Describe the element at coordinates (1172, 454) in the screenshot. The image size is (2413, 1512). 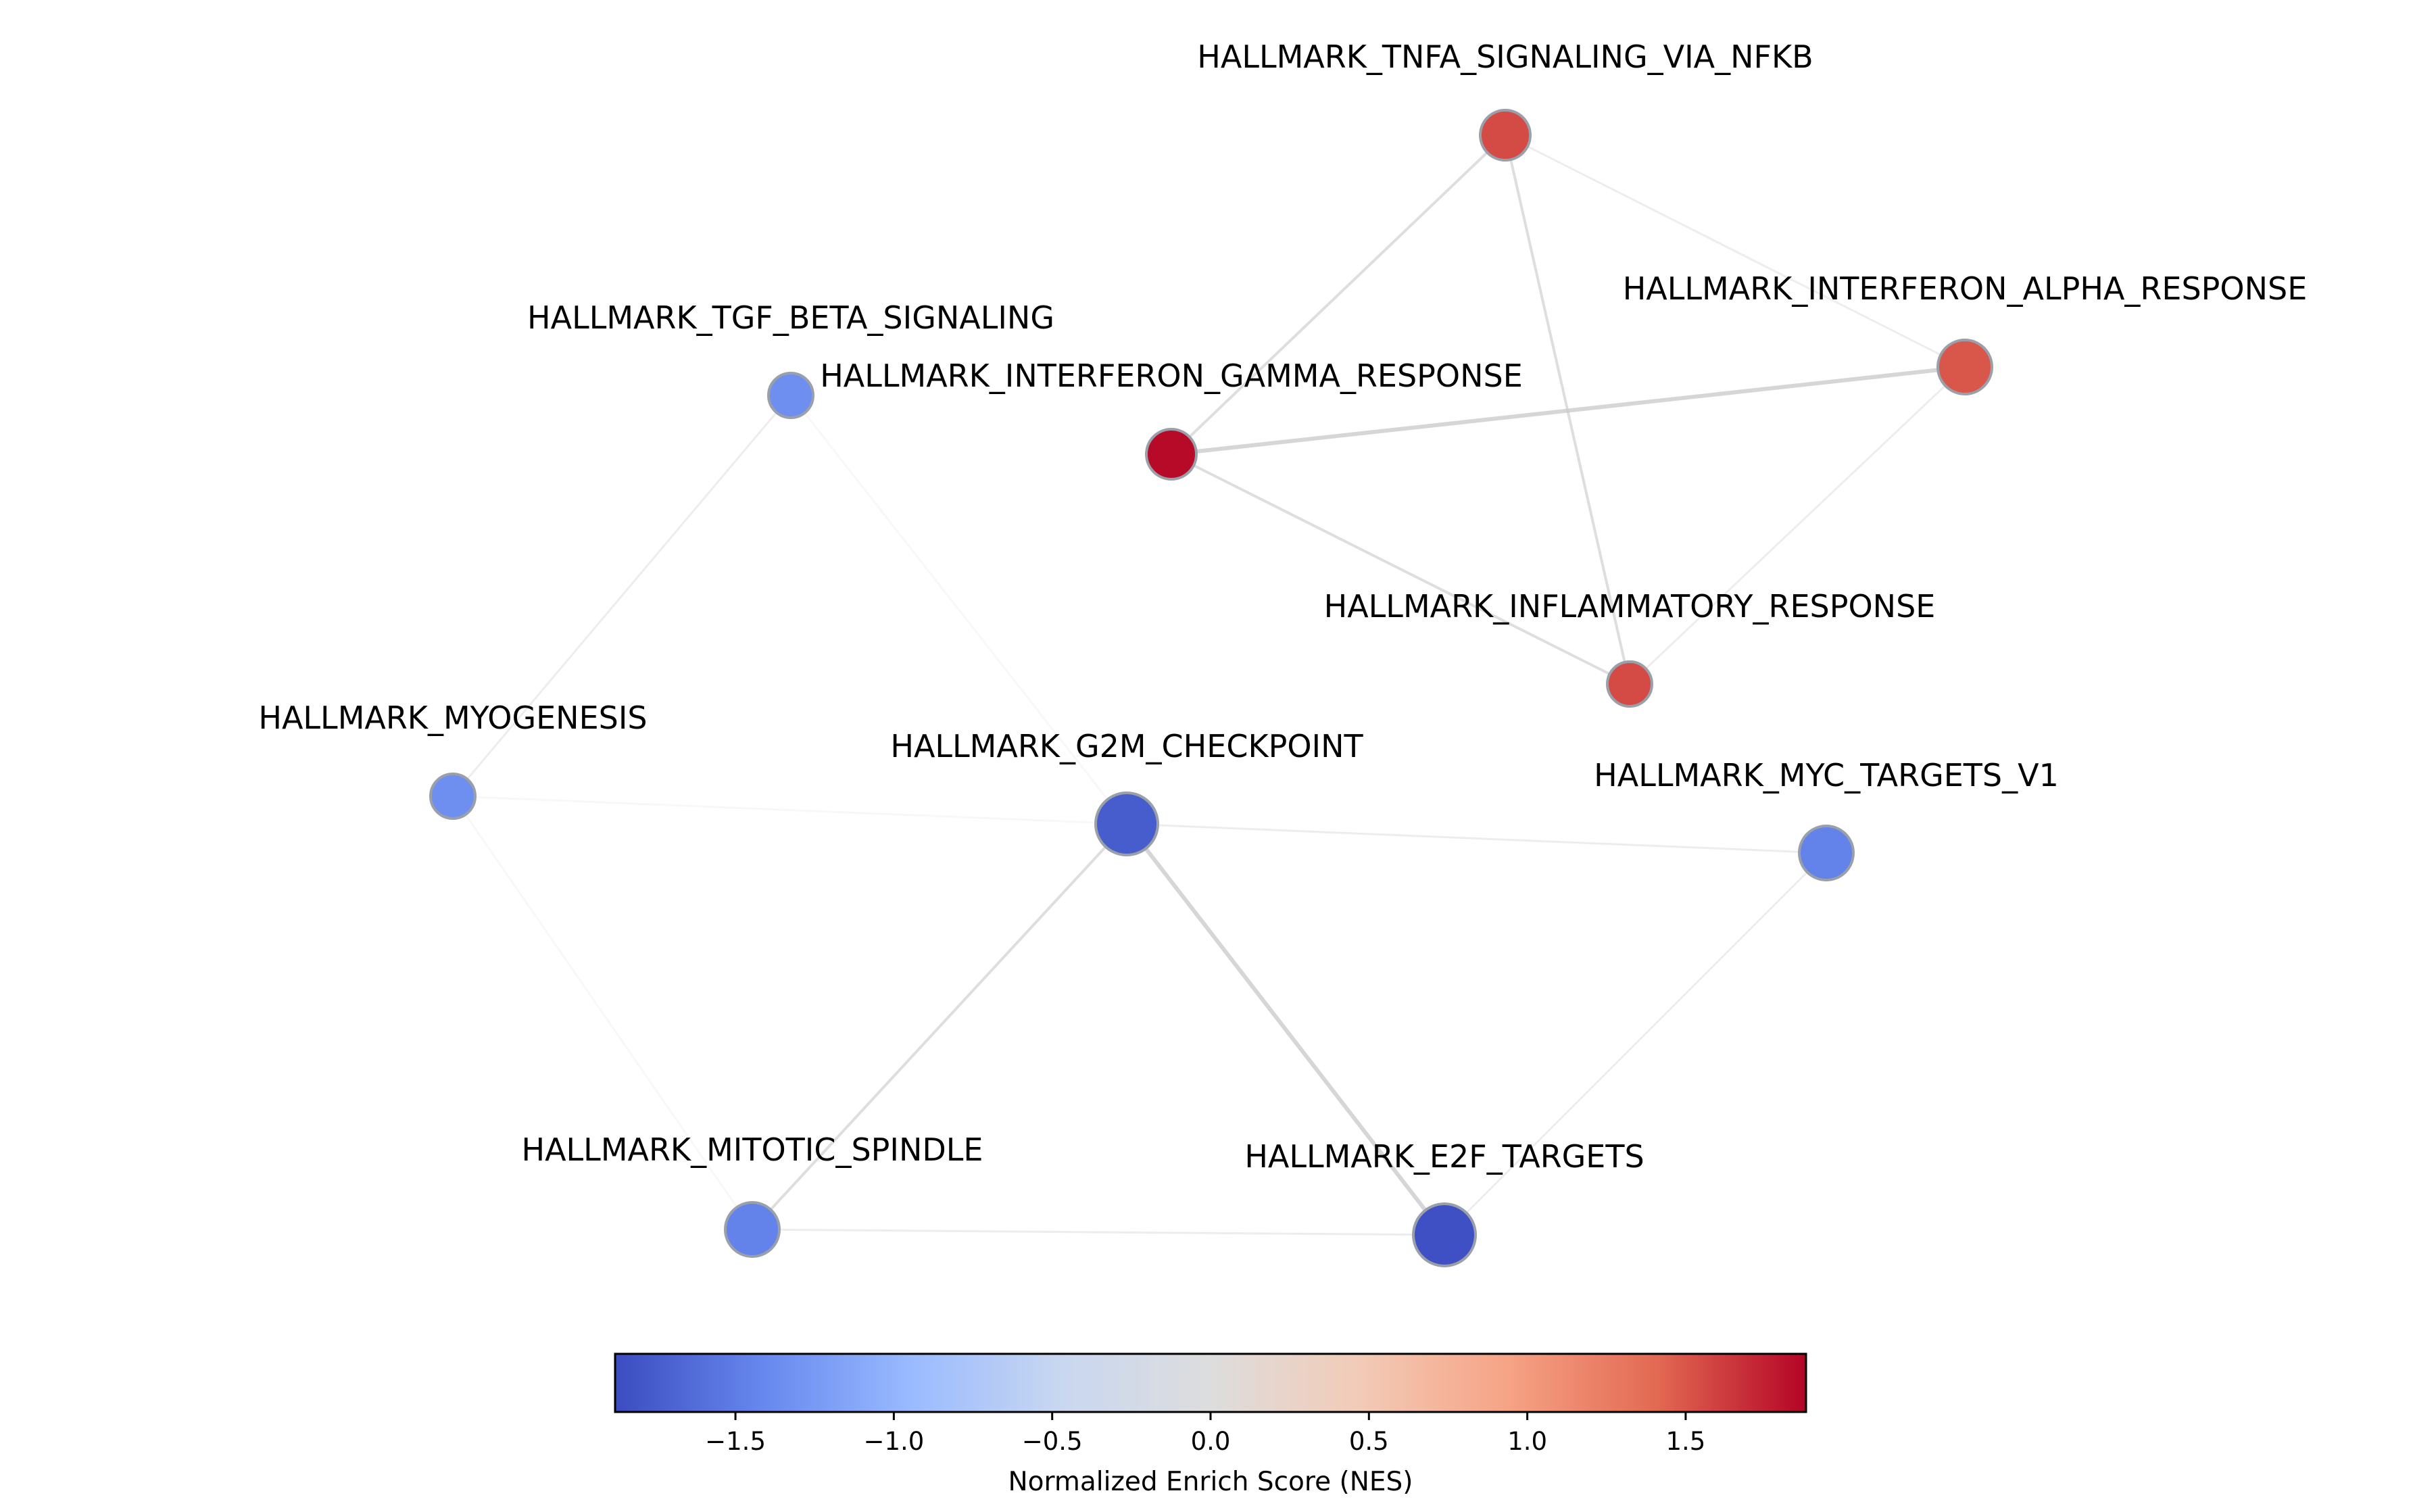
I see `node-ifng` at that location.